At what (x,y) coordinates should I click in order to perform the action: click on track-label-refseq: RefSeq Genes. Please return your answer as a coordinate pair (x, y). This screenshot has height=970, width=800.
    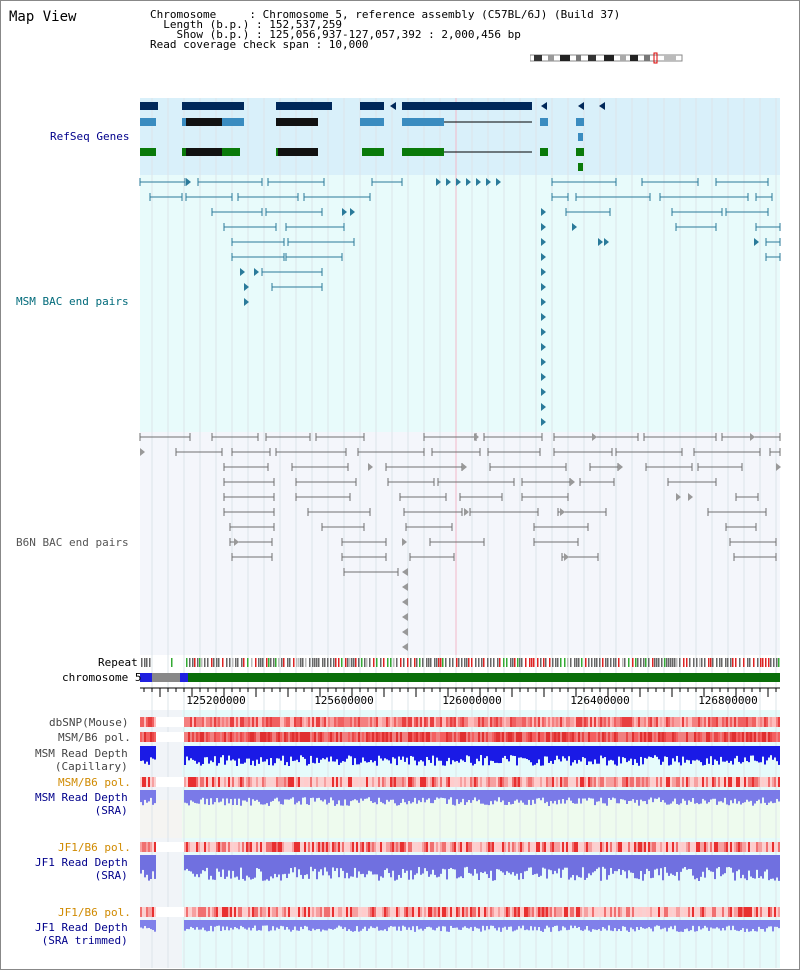
    Looking at the image, I should click on (90, 136).